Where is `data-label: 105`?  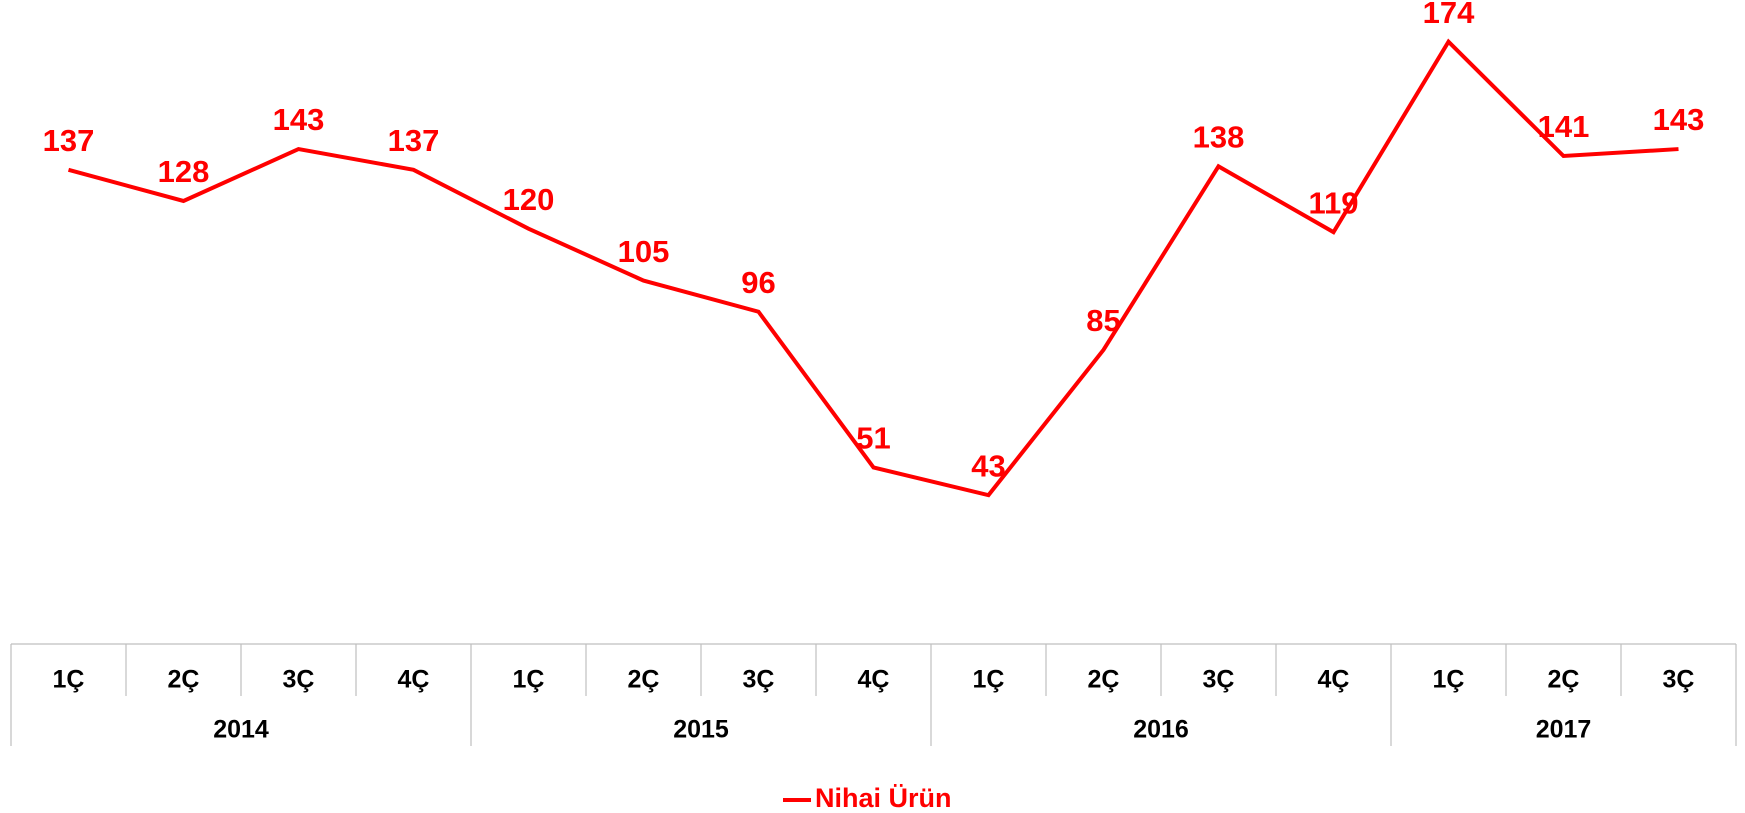 data-label: 105 is located at coordinates (644, 251).